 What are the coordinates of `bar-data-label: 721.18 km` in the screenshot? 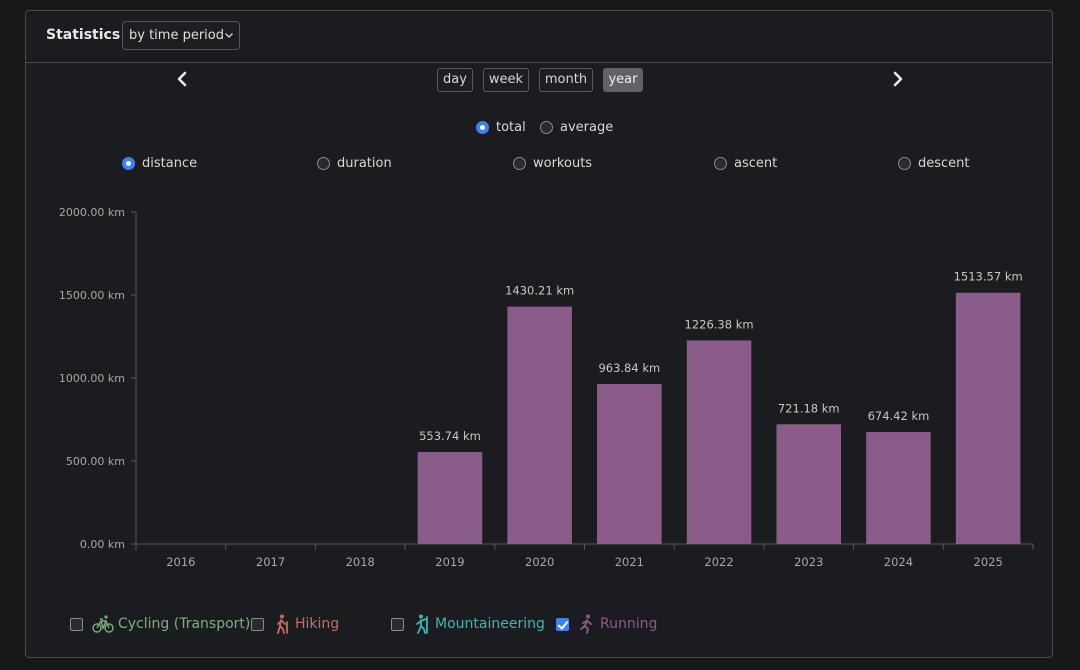 It's located at (809, 408).